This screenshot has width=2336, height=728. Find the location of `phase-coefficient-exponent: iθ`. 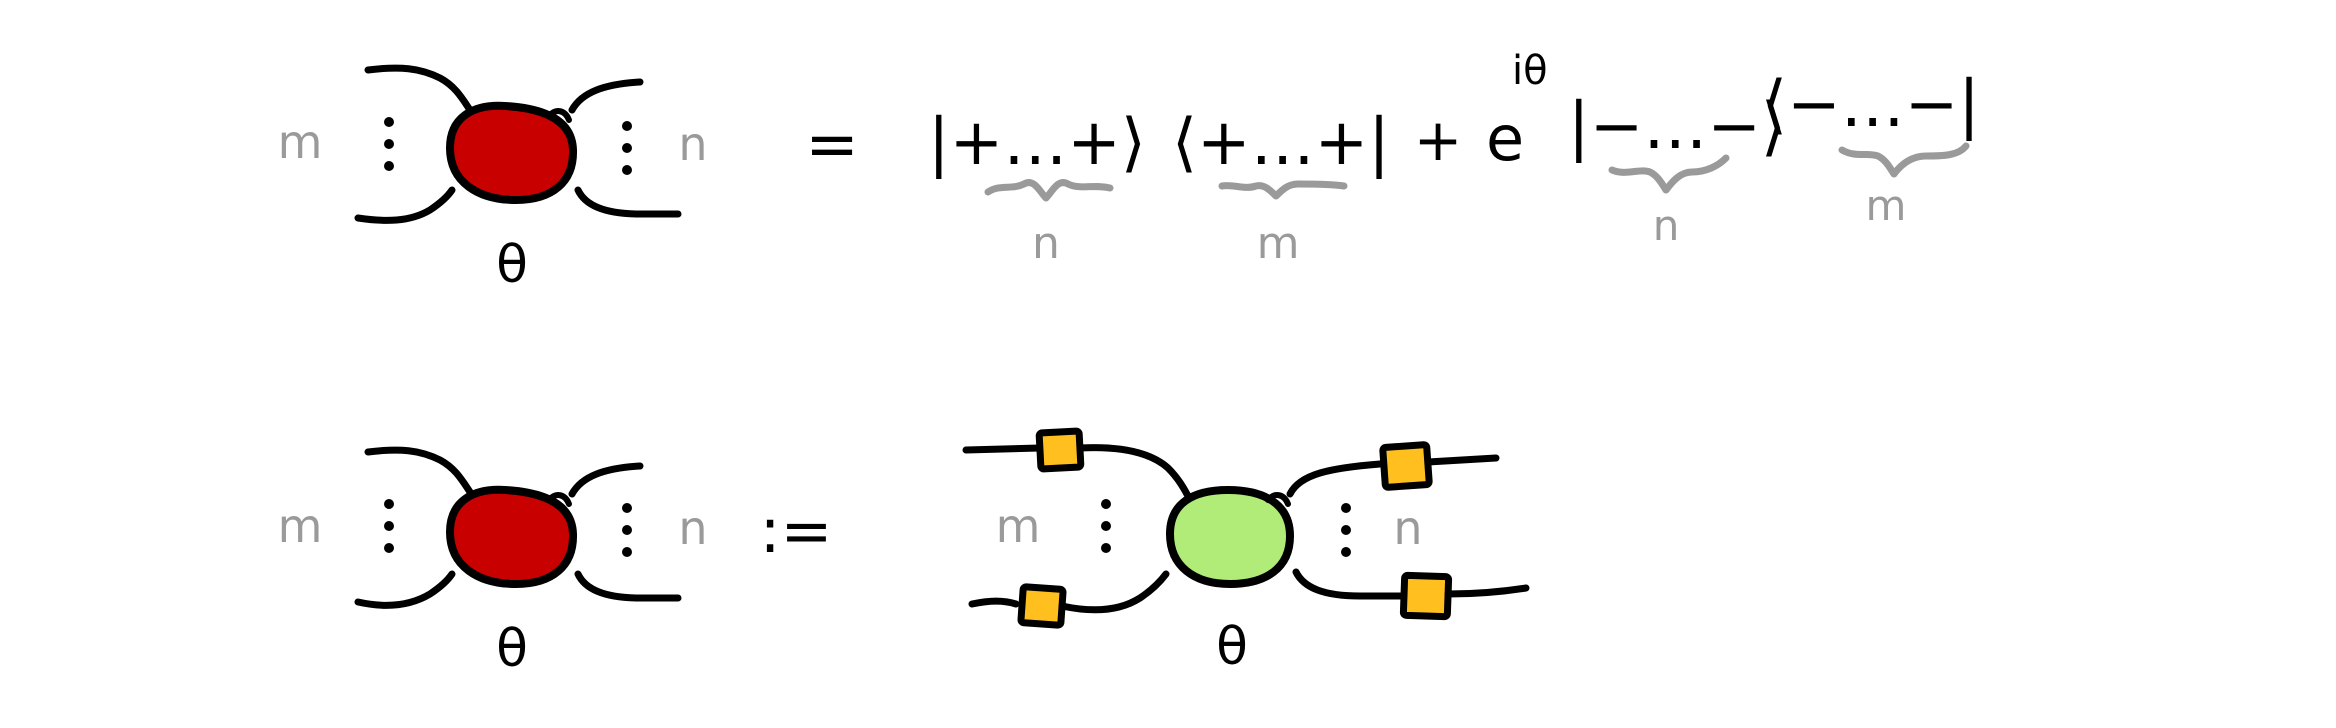

phase-coefficient-exponent: iθ is located at coordinates (1530, 71).